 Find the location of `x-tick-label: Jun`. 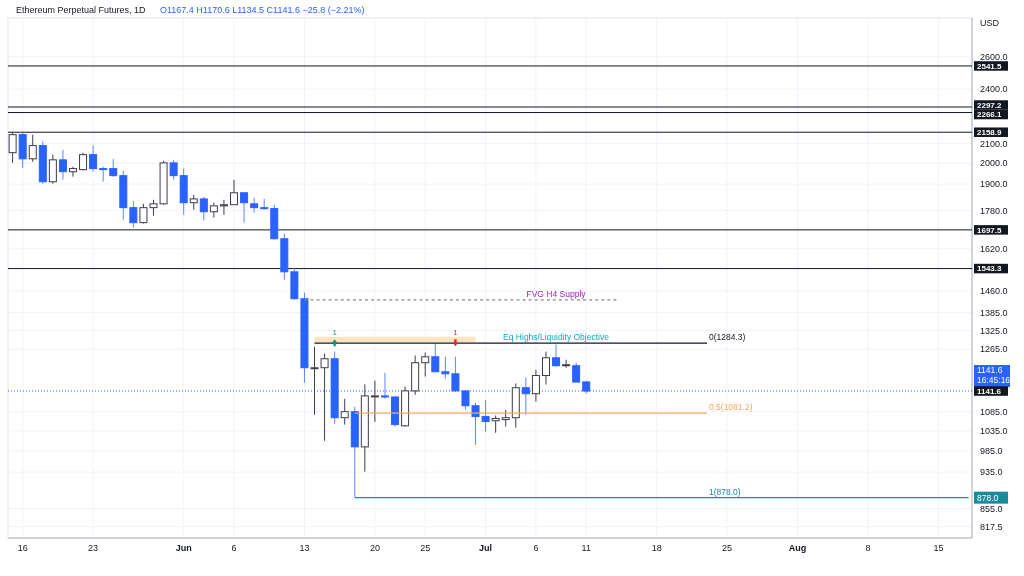

x-tick-label: Jun is located at coordinates (183, 548).